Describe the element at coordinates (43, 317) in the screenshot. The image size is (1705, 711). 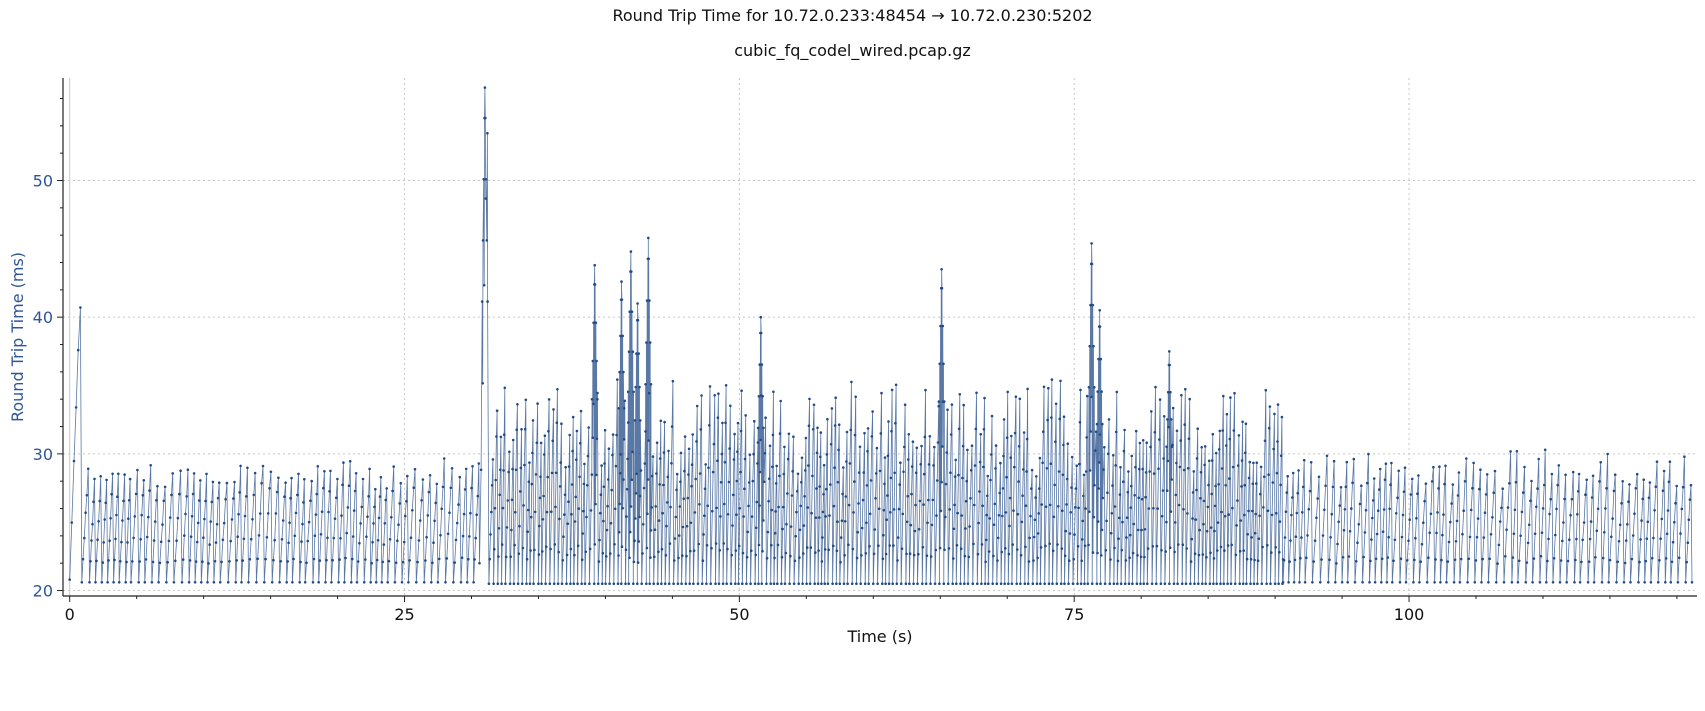
I see `y-tick-label: 40` at that location.